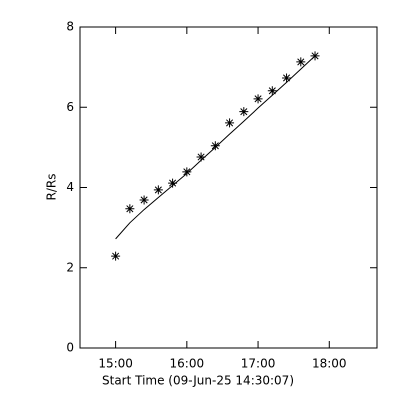 Image resolution: width=400 pixels, height=400 pixels. I want to click on y-tick-label: 8, so click(70, 27).